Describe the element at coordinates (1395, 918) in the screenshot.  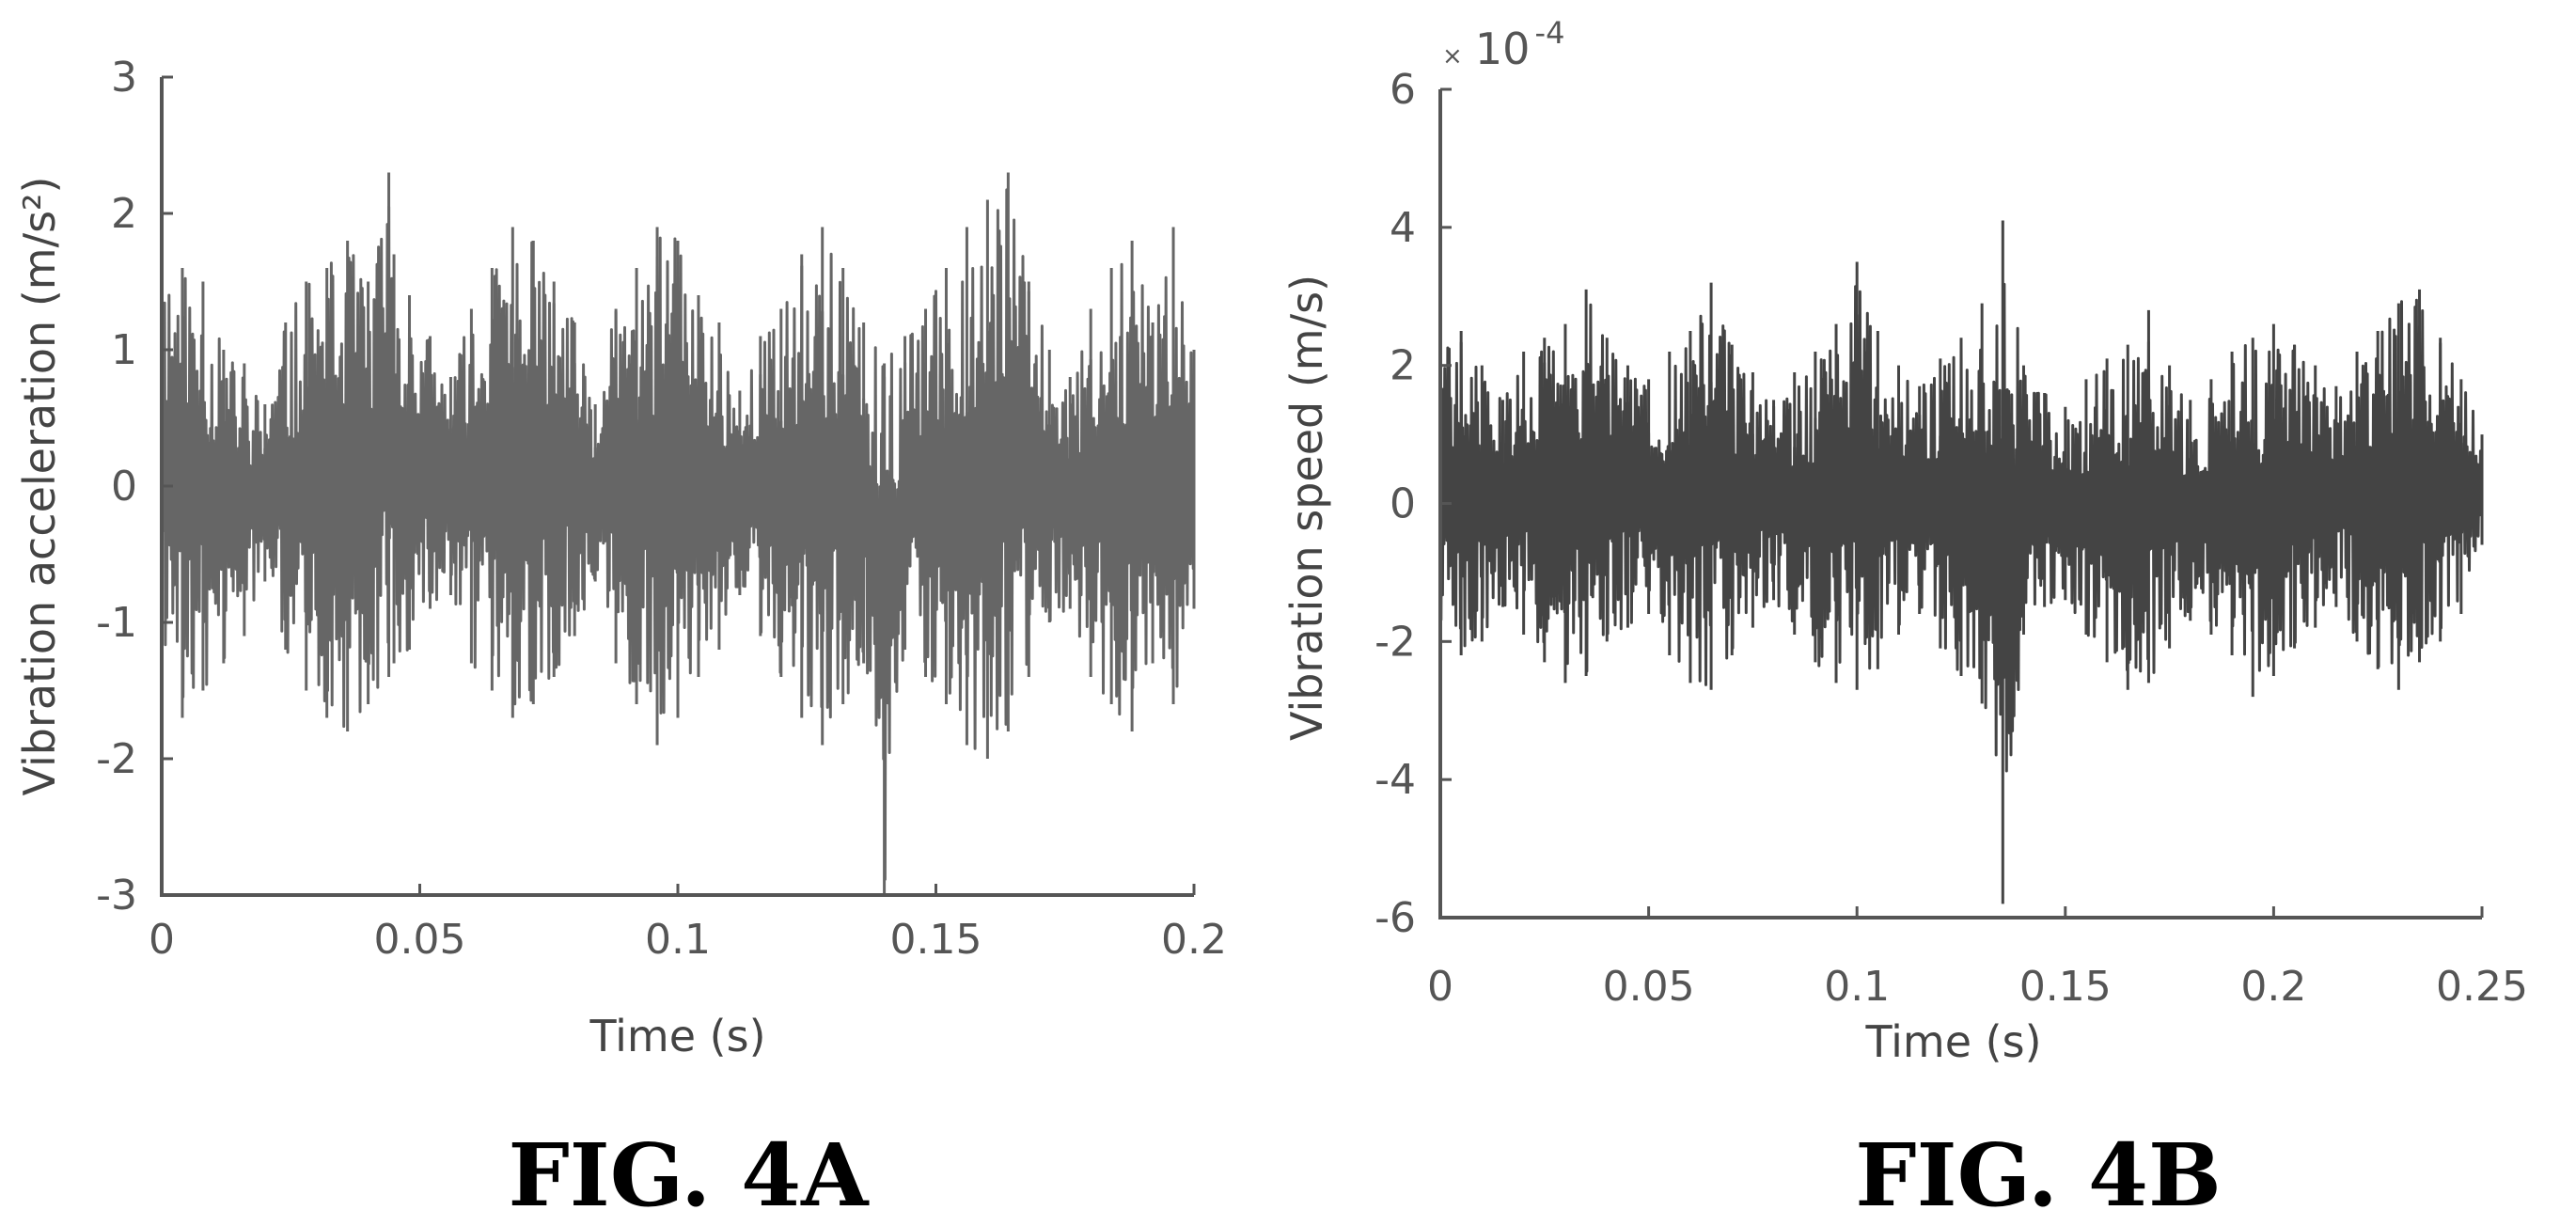
I see `chart-4b-y-tick-label: -6` at that location.